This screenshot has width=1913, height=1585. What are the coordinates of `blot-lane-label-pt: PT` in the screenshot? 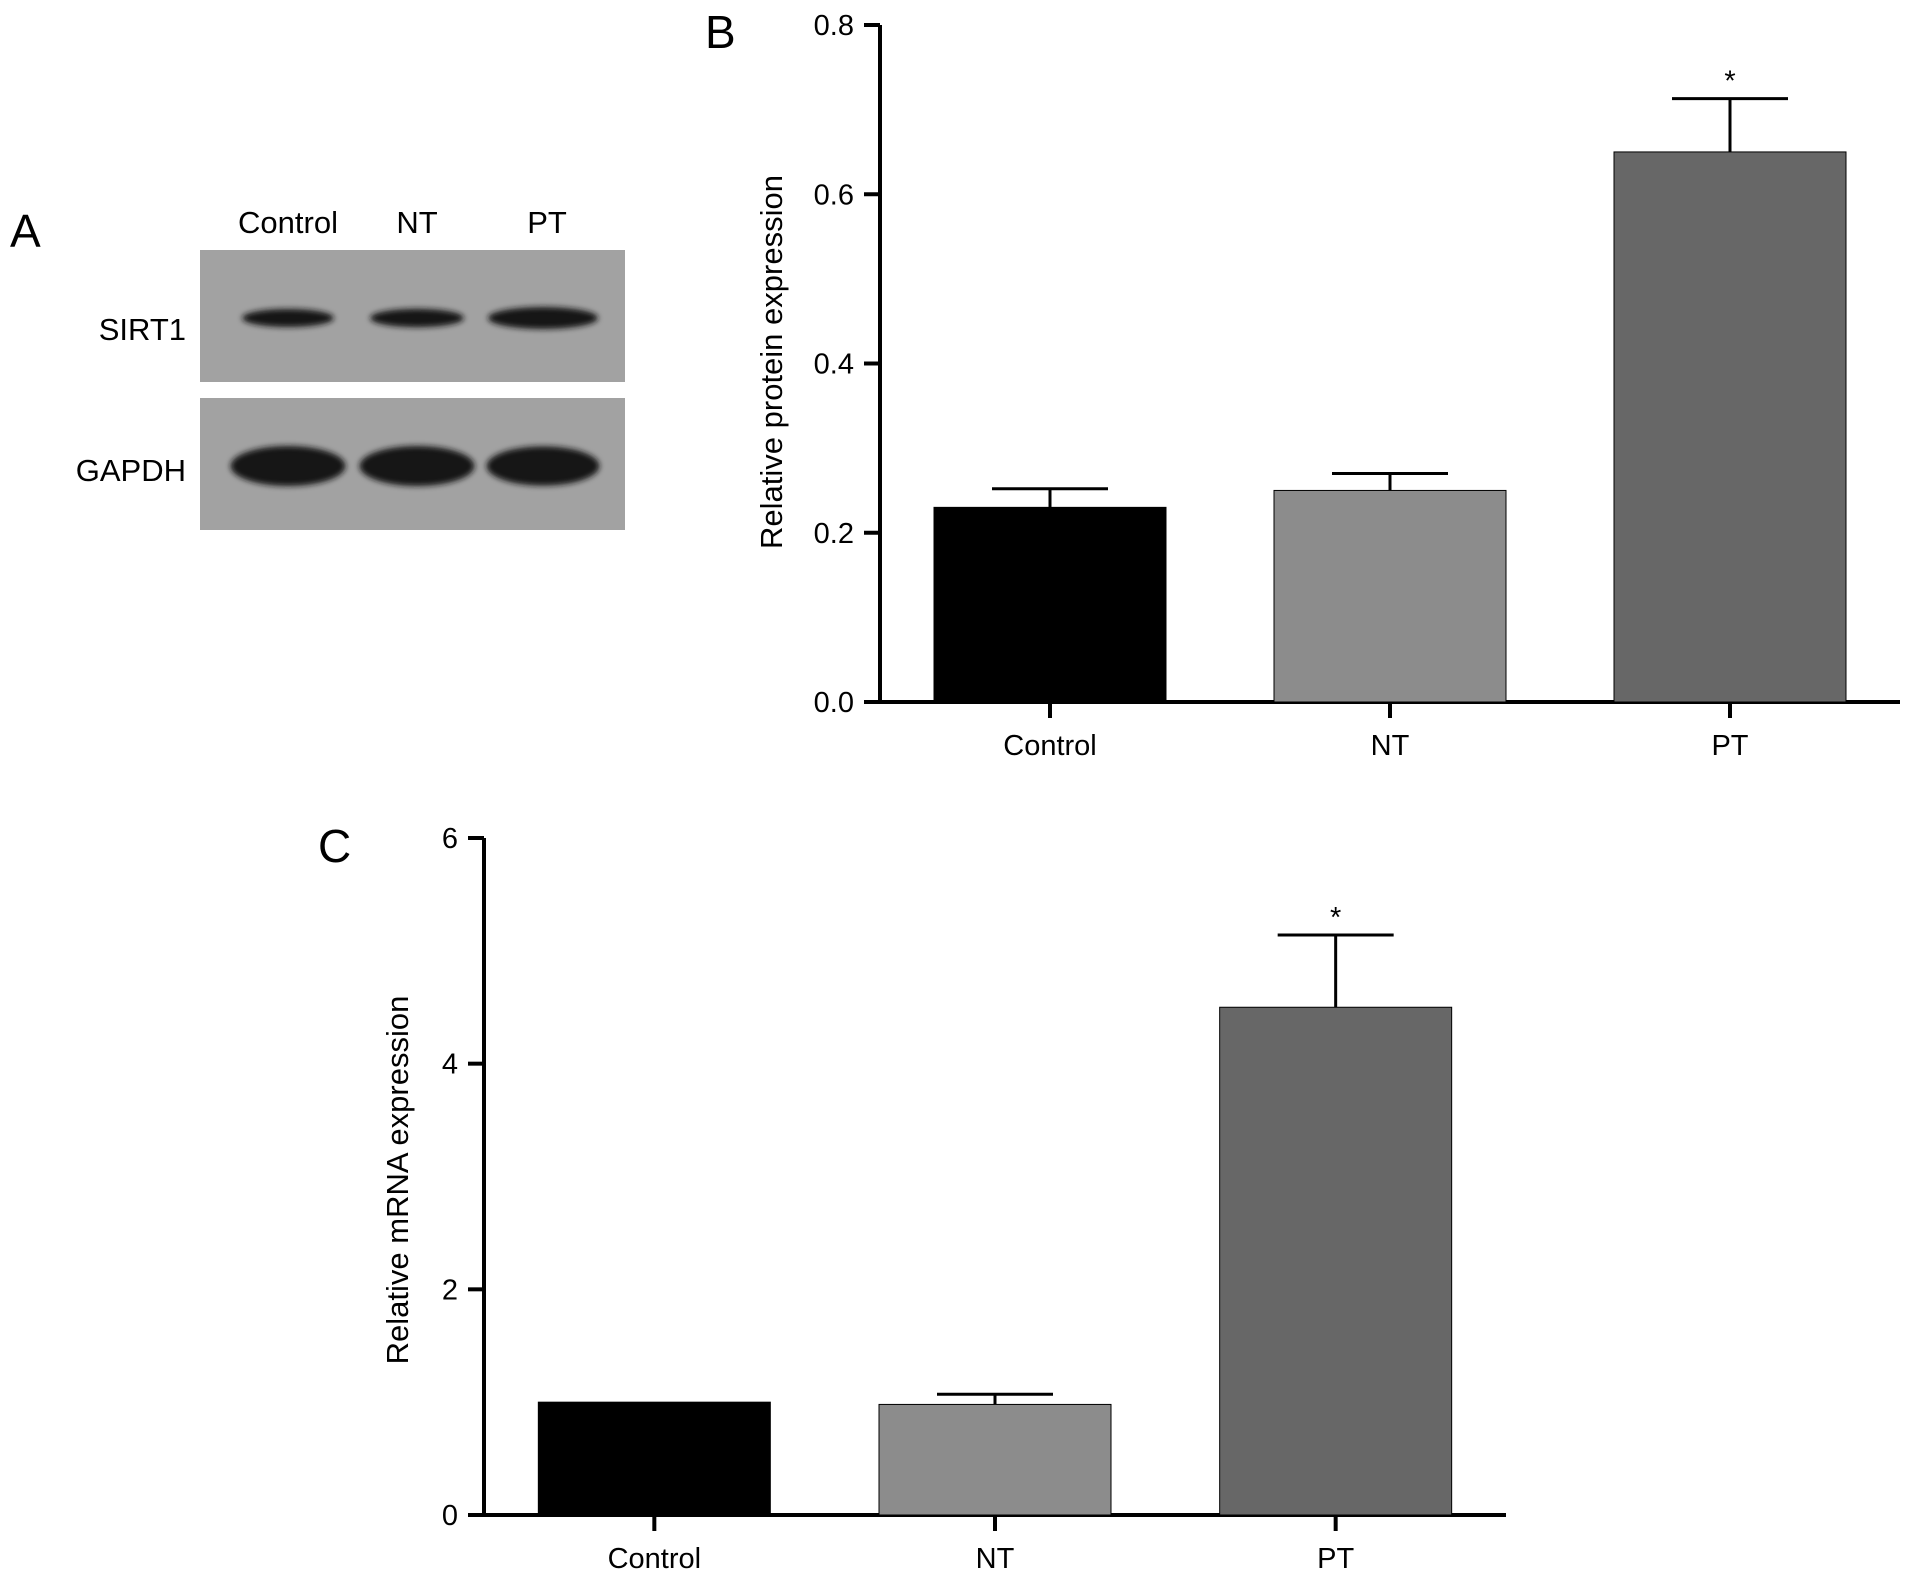 It's located at (547, 222).